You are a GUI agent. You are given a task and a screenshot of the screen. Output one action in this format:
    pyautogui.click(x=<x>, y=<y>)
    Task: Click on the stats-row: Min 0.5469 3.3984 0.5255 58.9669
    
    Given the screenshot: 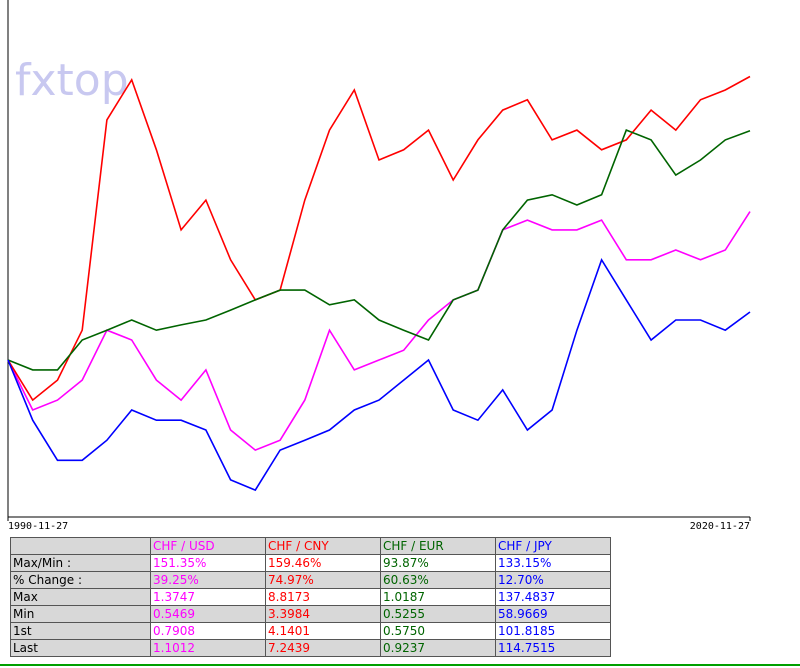 What is the action you would take?
    pyautogui.click(x=310, y=614)
    